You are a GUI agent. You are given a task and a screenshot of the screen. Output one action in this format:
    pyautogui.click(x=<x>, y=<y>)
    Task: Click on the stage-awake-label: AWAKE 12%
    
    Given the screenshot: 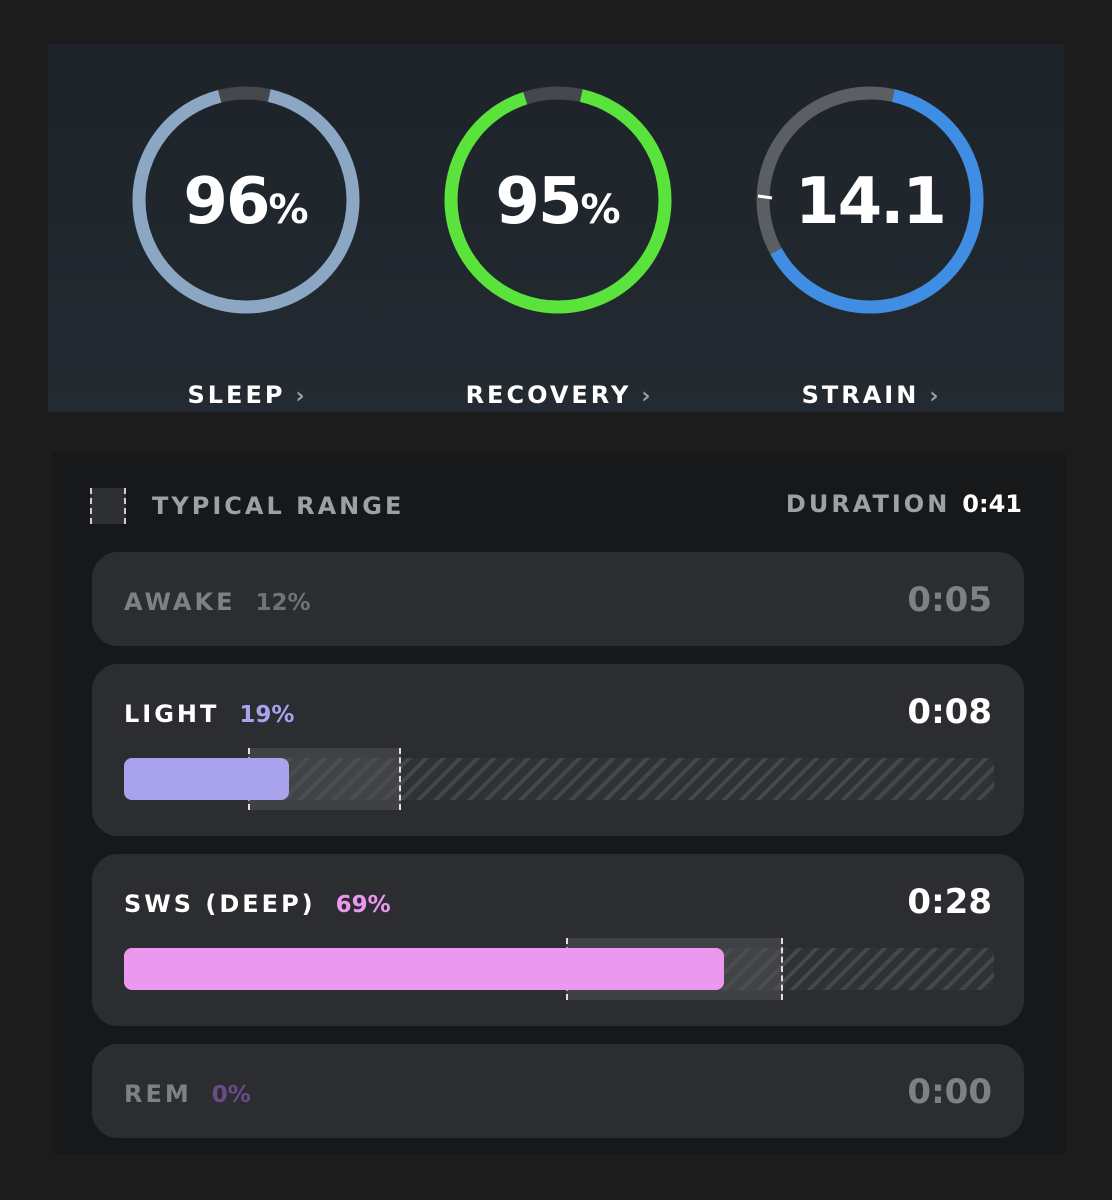 What is the action you would take?
    pyautogui.click(x=217, y=602)
    